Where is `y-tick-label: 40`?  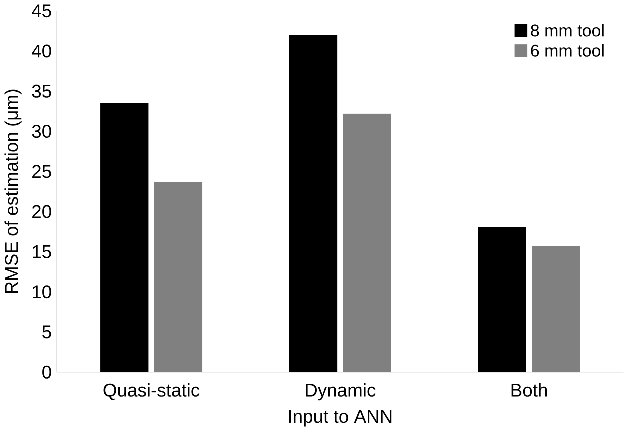 y-tick-label: 40 is located at coordinates (42, 51).